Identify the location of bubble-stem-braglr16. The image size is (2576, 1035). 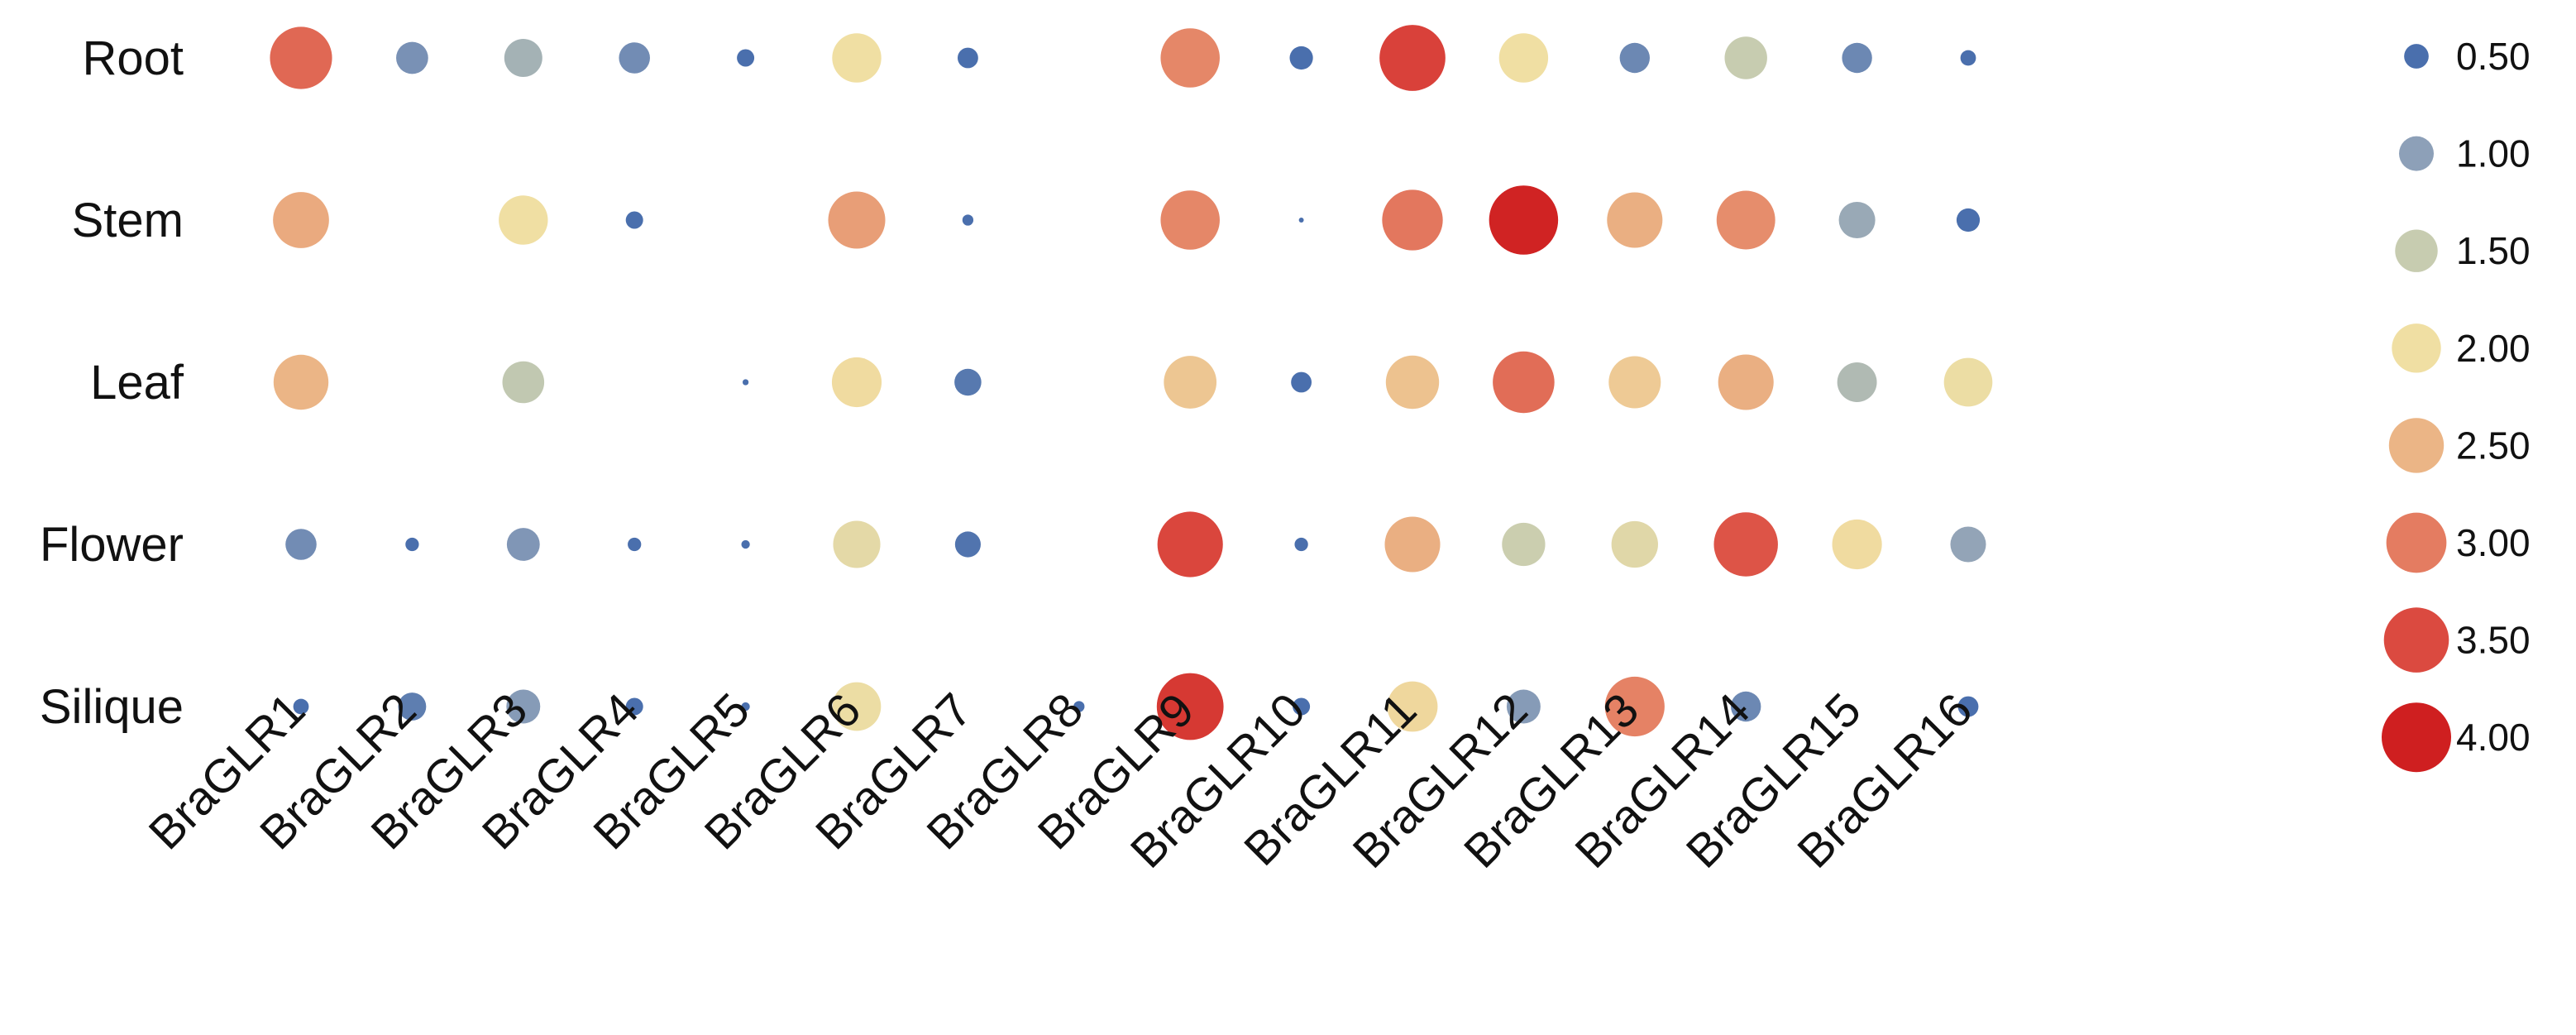
(1969, 220).